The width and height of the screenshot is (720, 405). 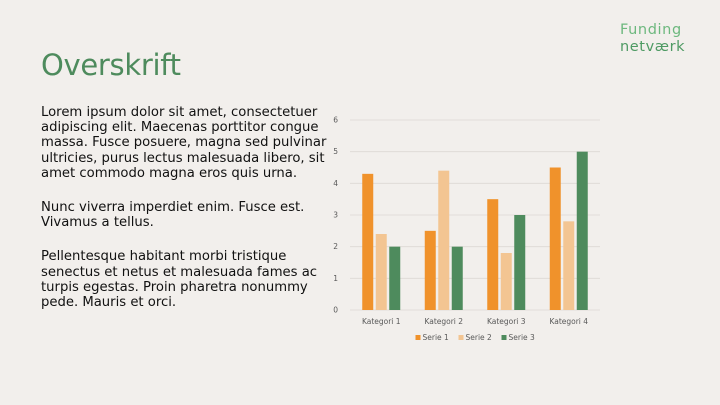 What do you see at coordinates (522, 337) in the screenshot?
I see `legend-label: Serie 3` at bounding box center [522, 337].